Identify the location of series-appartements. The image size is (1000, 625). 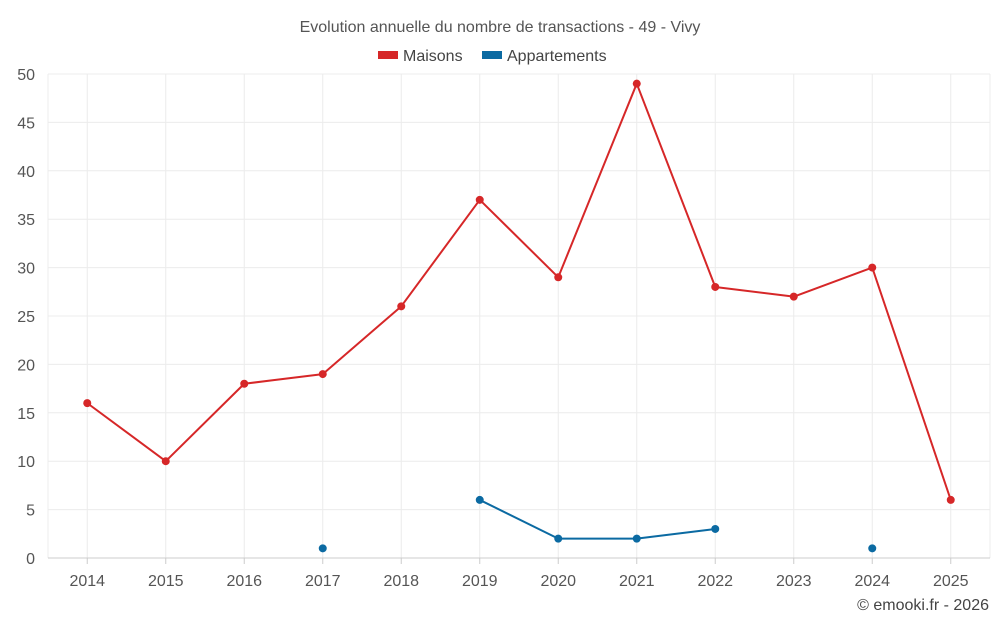
(597, 524).